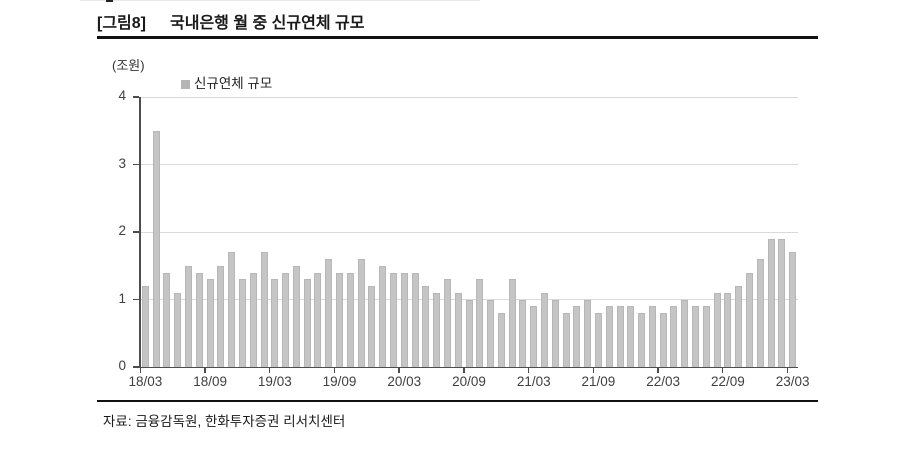 Image resolution: width=900 pixels, height=450 pixels. I want to click on bar-18/12, so click(242, 323).